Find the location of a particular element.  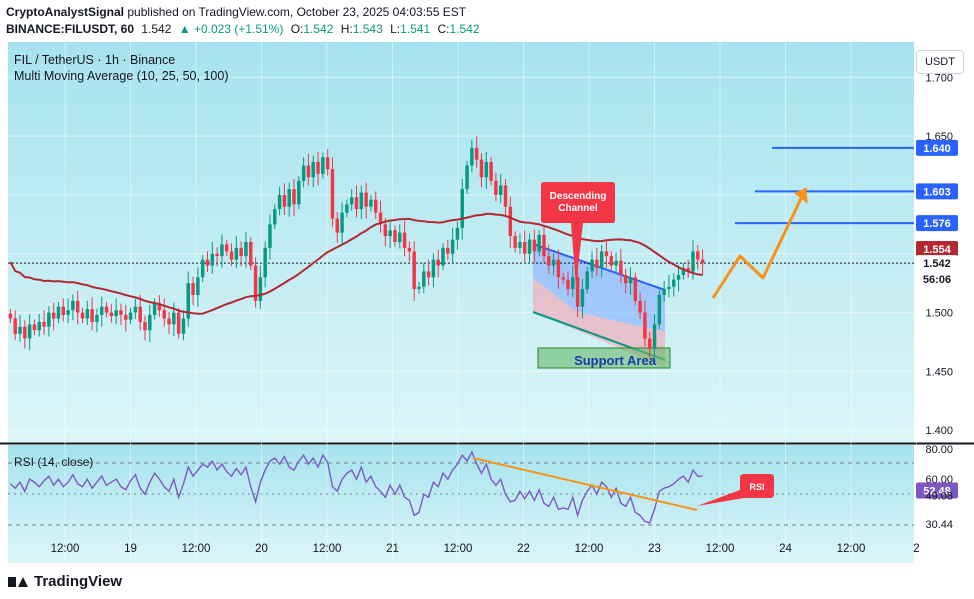

author-name: CryptoAnalystSignal is located at coordinates (65, 12).